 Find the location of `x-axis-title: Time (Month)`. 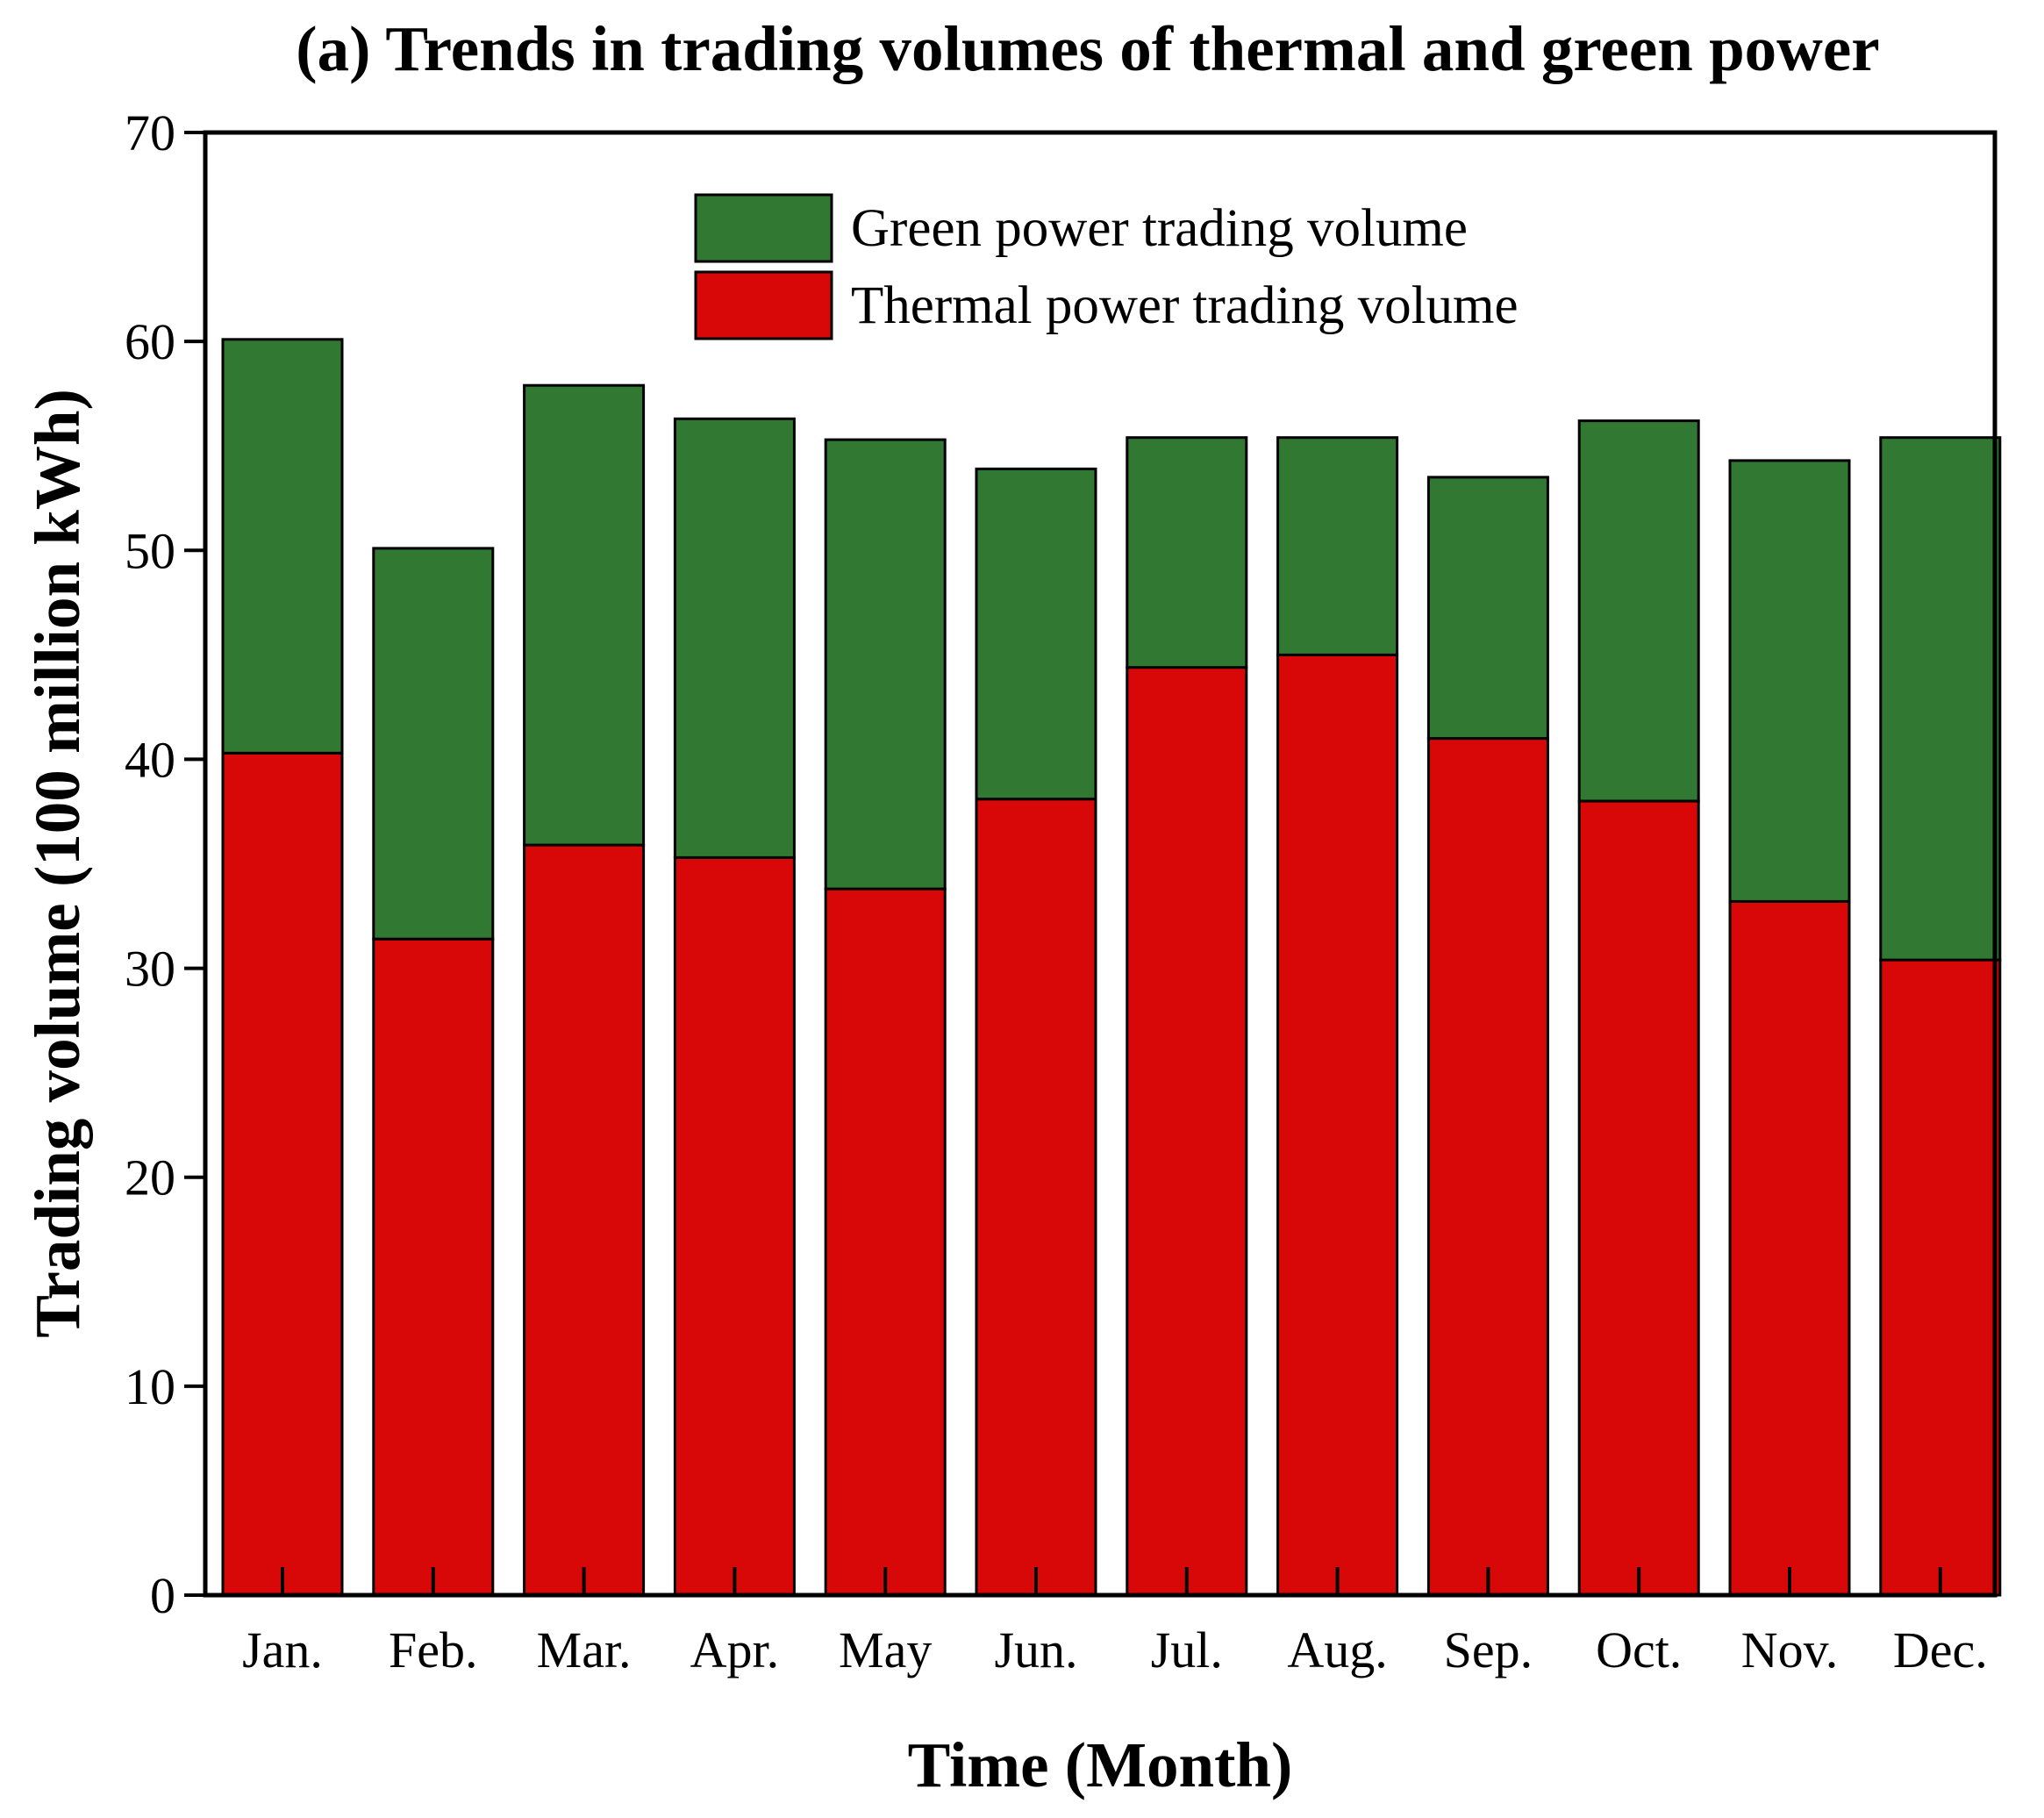

x-axis-title: Time (Month) is located at coordinates (1100, 1764).